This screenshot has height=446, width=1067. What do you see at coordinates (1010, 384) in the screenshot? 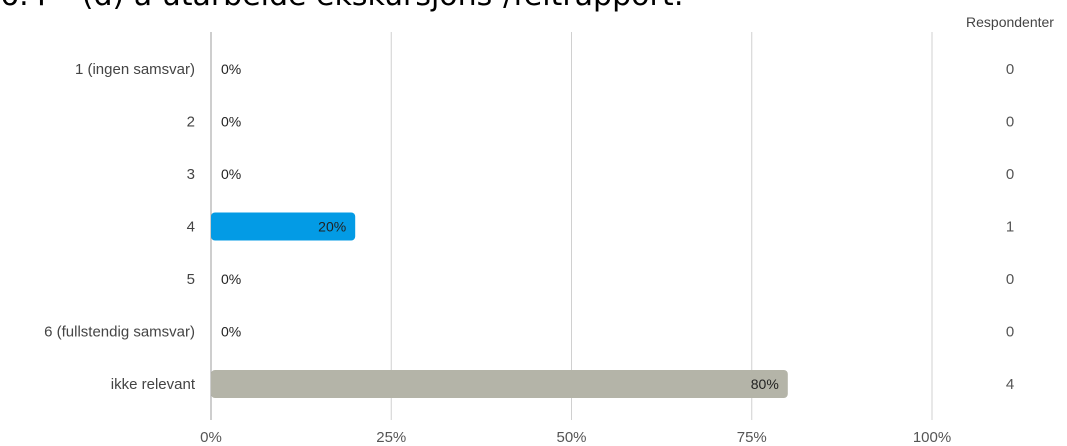
I see `respondent-count: 4` at bounding box center [1010, 384].